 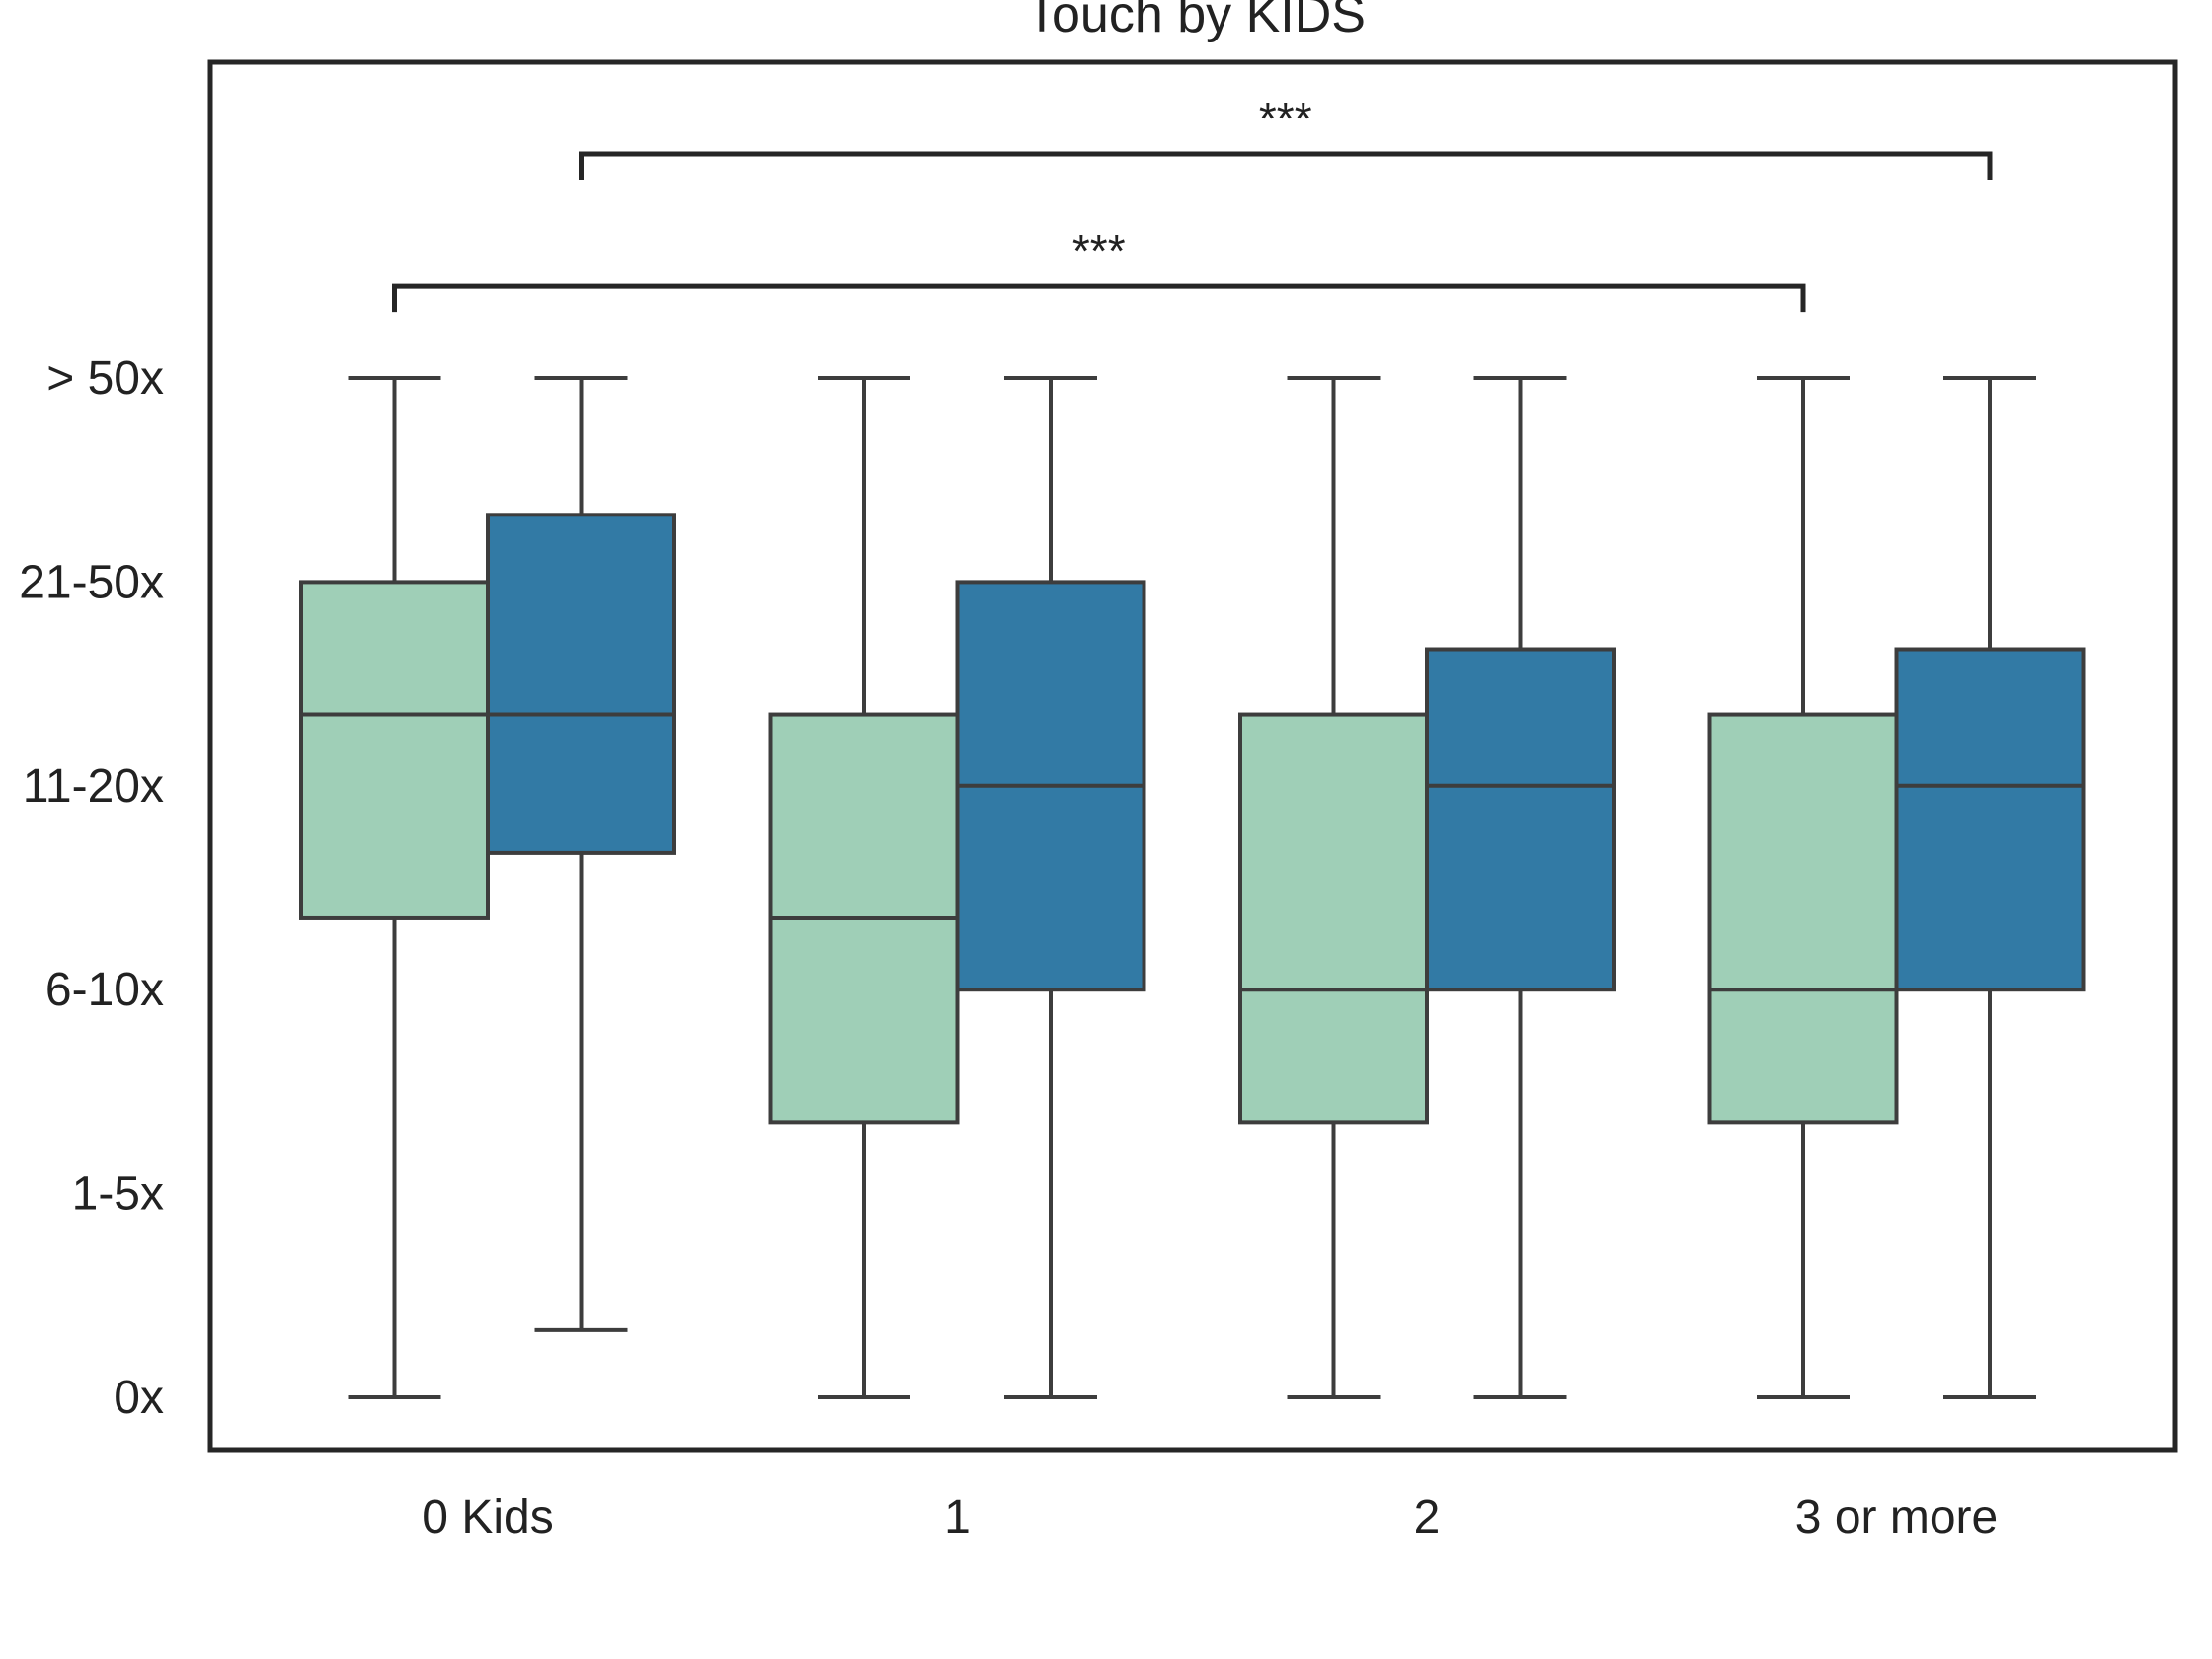 What do you see at coordinates (1196, 22) in the screenshot?
I see `chart-title: Touch by KIDS` at bounding box center [1196, 22].